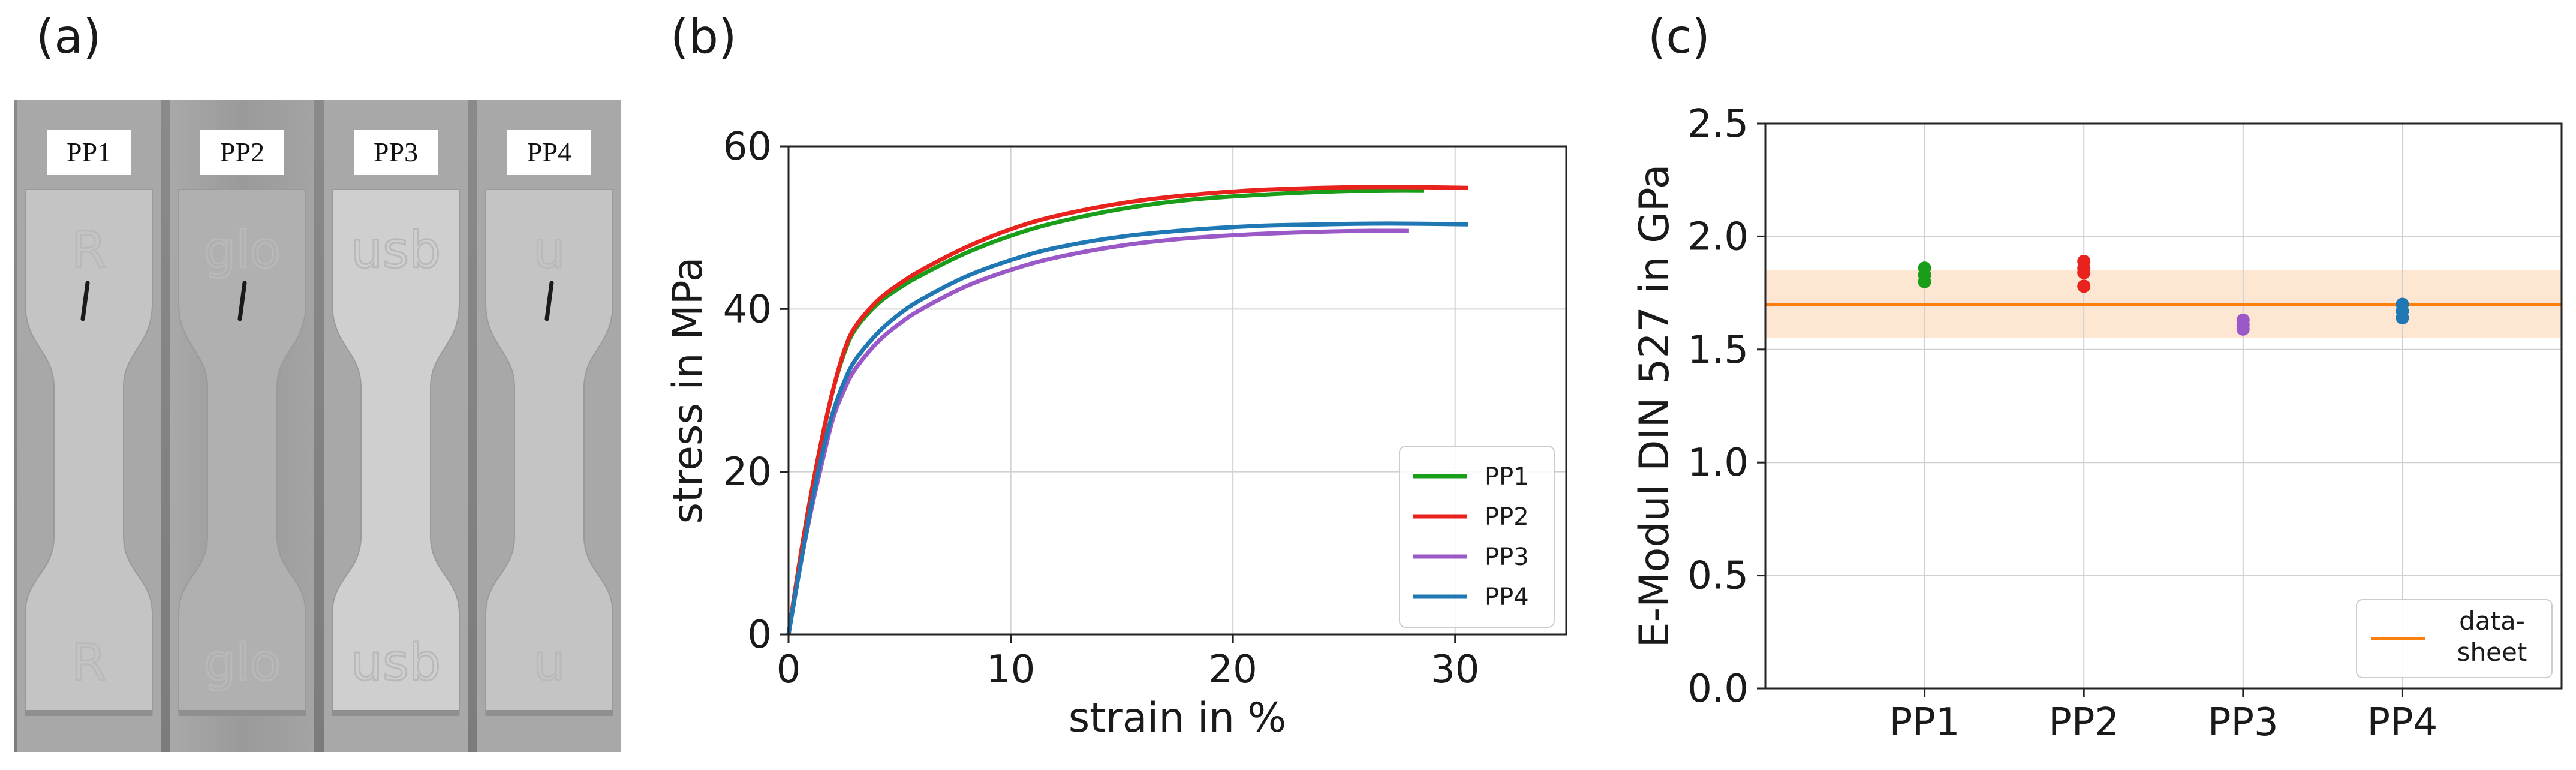 The height and width of the screenshot is (770, 2576). What do you see at coordinates (2402, 304) in the screenshot?
I see `data-point-pp4` at bounding box center [2402, 304].